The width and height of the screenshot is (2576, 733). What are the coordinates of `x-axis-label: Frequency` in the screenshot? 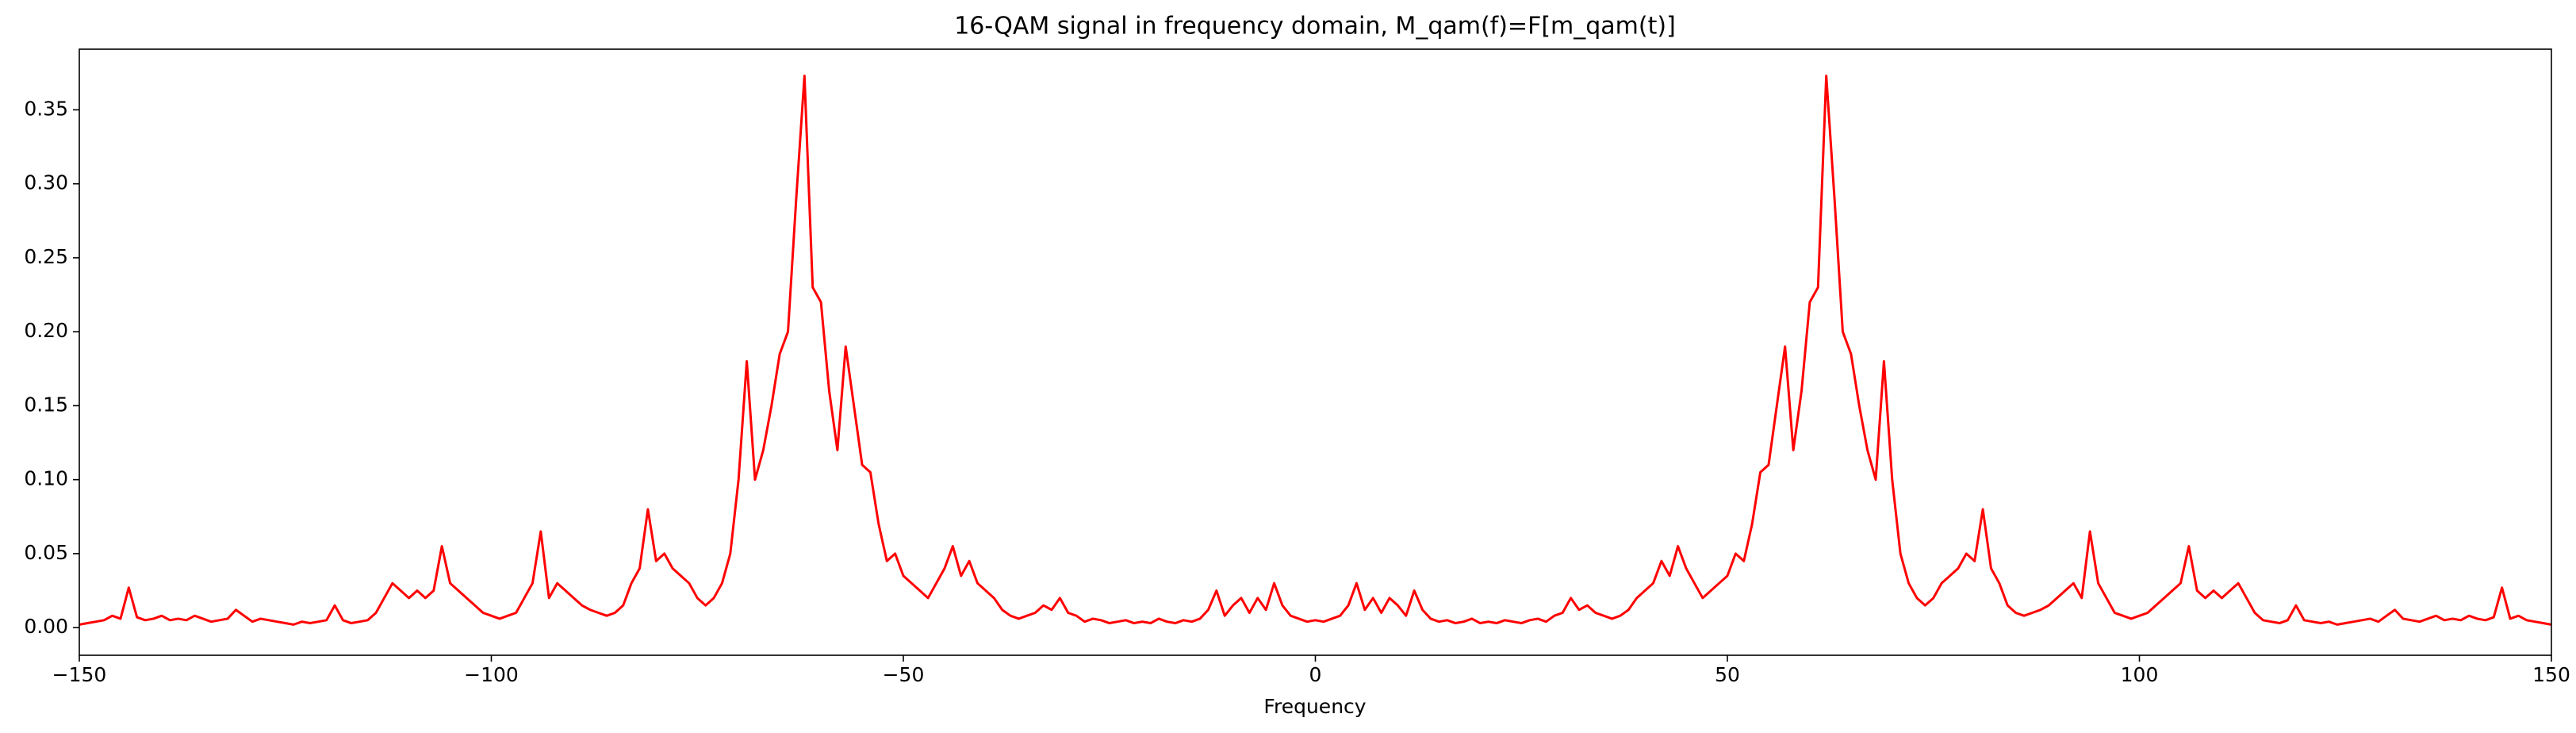 It's located at (1315, 706).